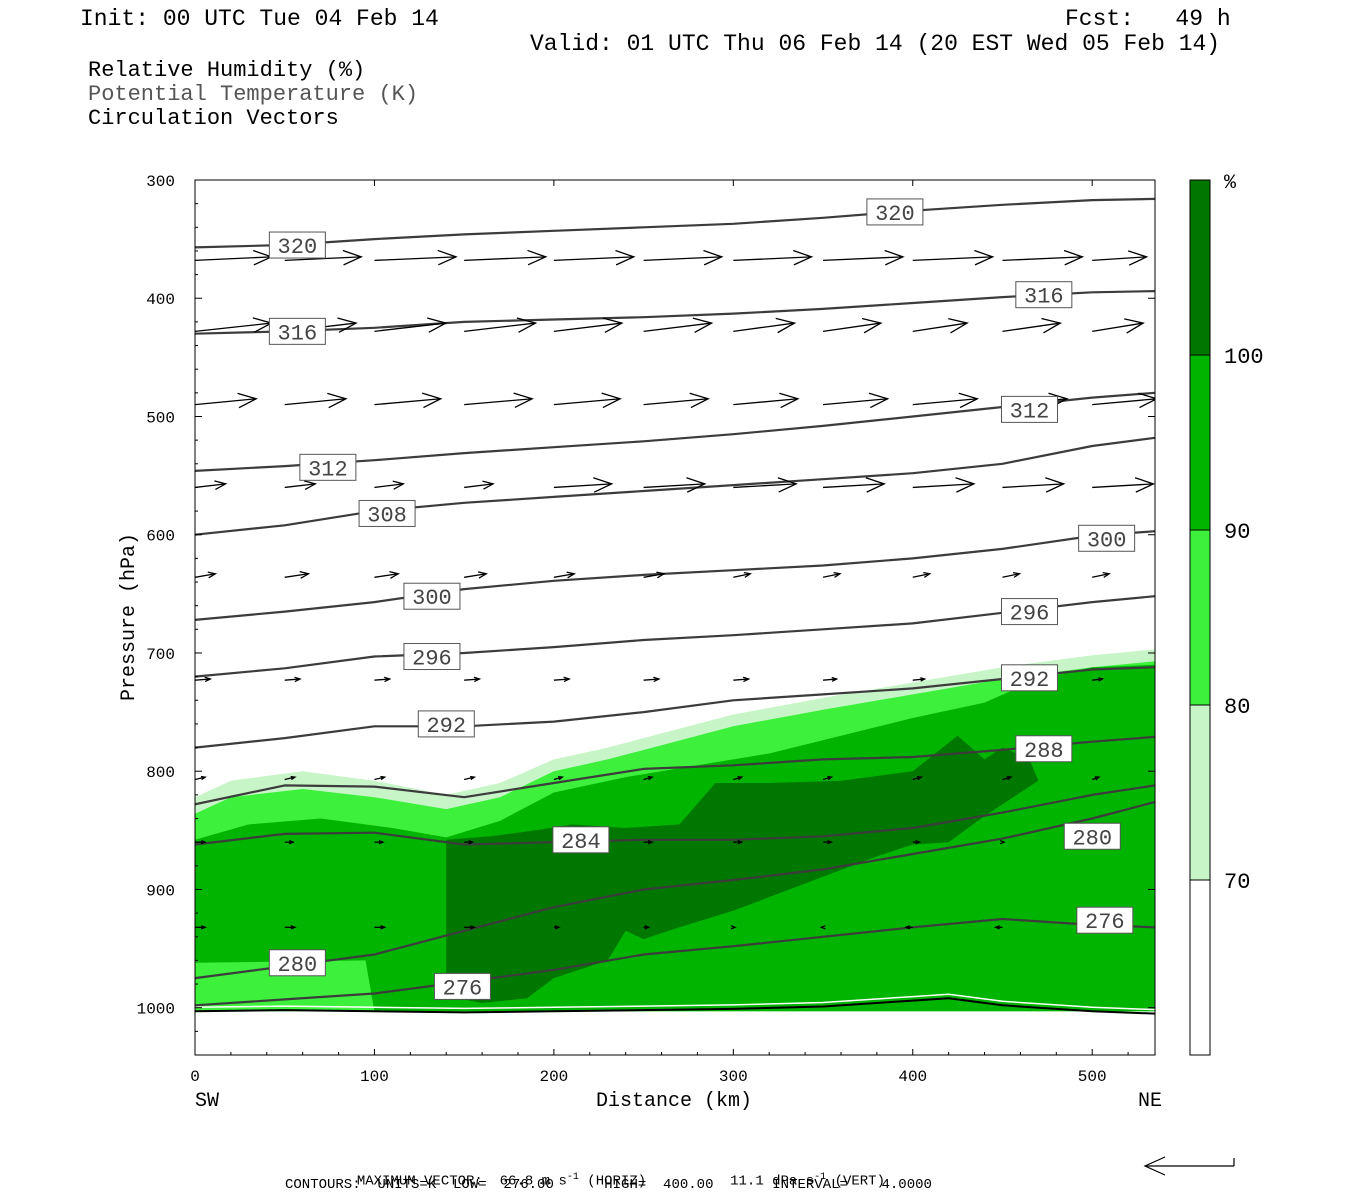 This screenshot has width=1350, height=1200. I want to click on contour-label: 316, so click(1044, 297).